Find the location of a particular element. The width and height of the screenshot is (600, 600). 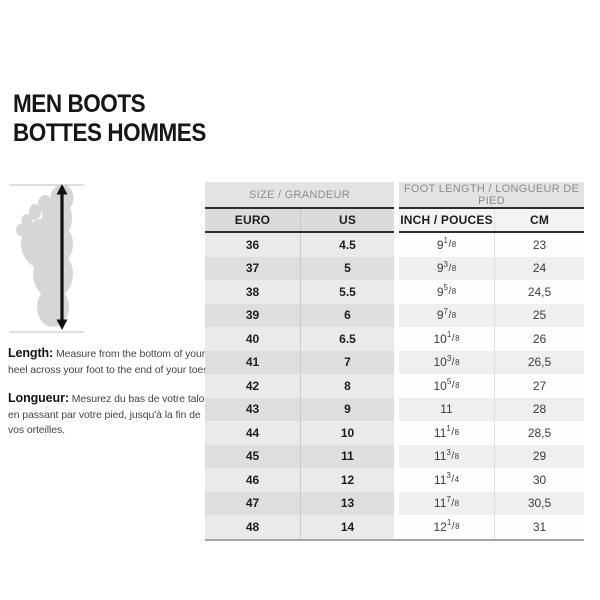

table-column-header-row: EURO US INCH / POUCES CM is located at coordinates (394, 220).